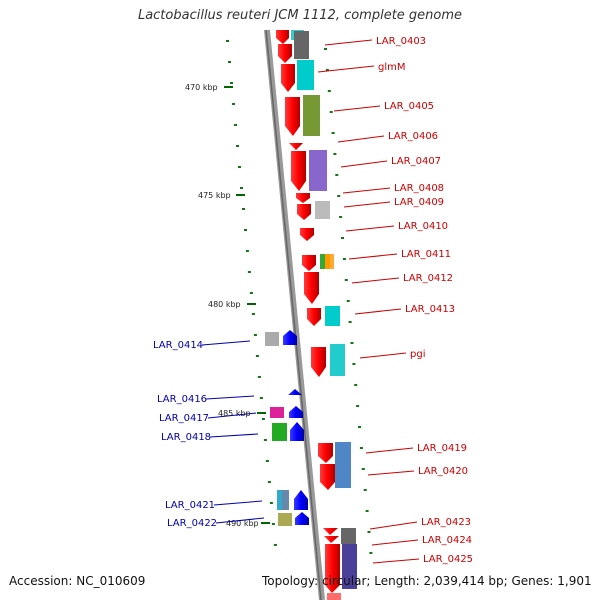  I want to click on gene-label-LAR_0413: LAR_0413, so click(430, 309).